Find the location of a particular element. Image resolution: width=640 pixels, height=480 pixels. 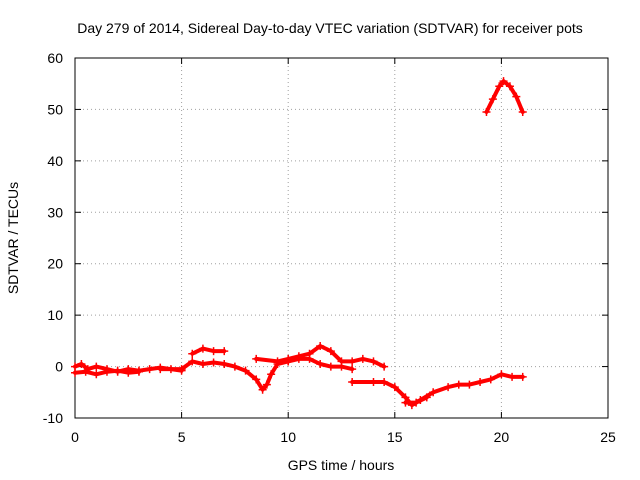

x-tick-label: 25 is located at coordinates (608, 437).